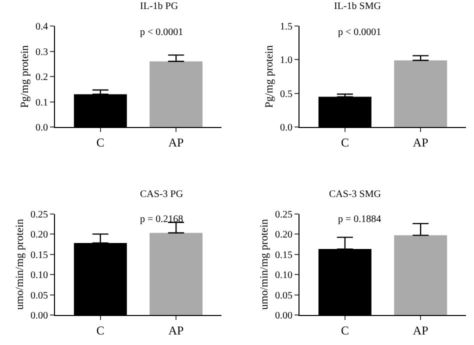 This screenshot has height=345, width=474. What do you see at coordinates (286, 94) in the screenshot?
I see `y-tick-label: 0.5` at bounding box center [286, 94].